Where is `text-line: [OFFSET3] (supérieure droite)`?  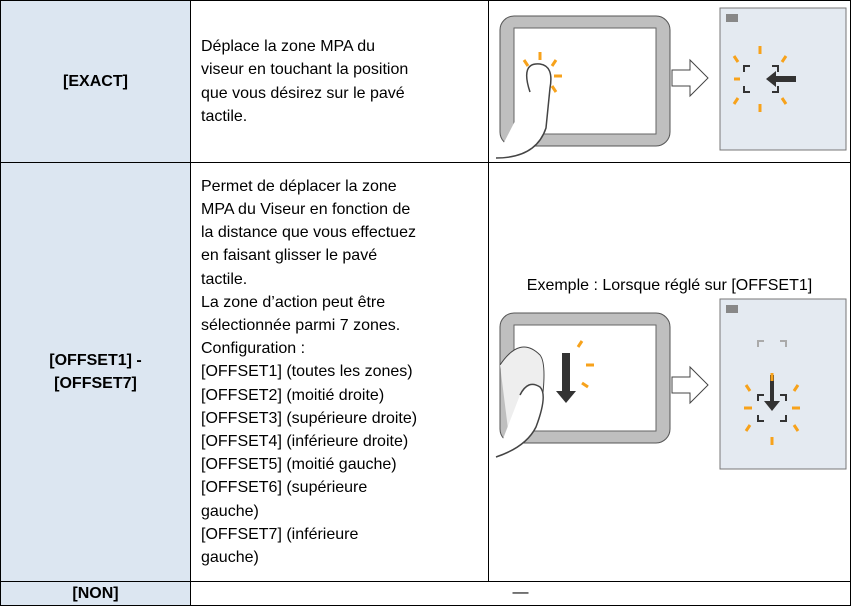
text-line: [OFFSET3] (supérieure droite) is located at coordinates (309, 418).